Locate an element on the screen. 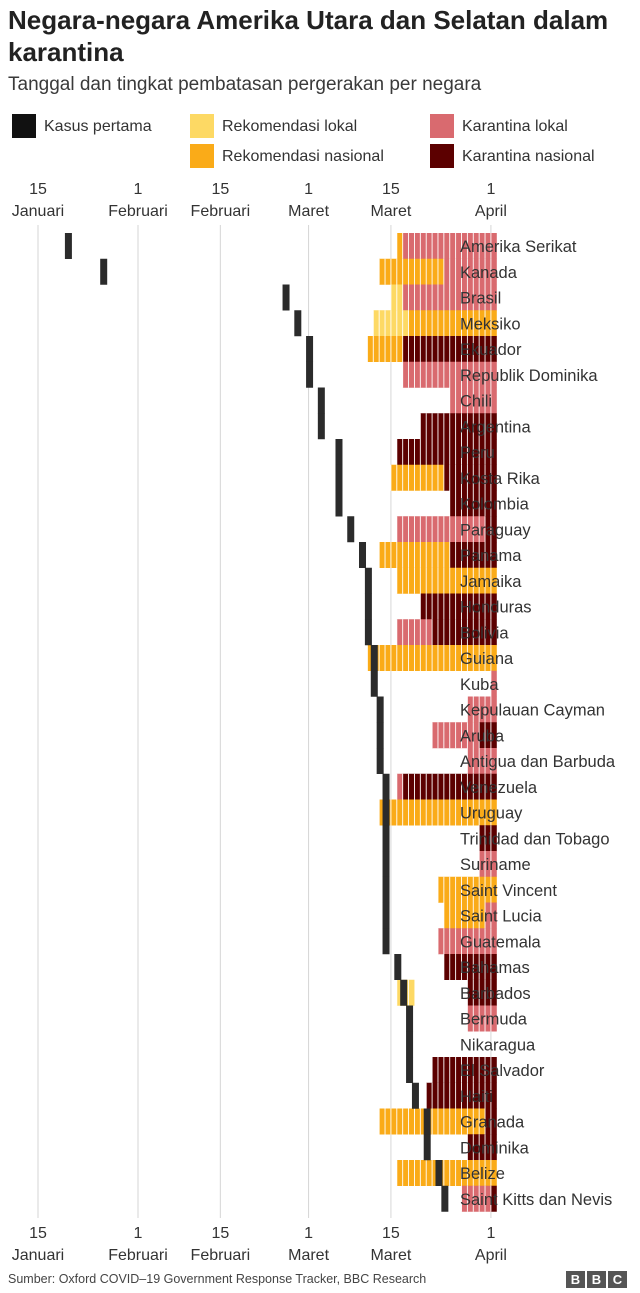  tick-label-bottom: Januari is located at coordinates (38, 1255).